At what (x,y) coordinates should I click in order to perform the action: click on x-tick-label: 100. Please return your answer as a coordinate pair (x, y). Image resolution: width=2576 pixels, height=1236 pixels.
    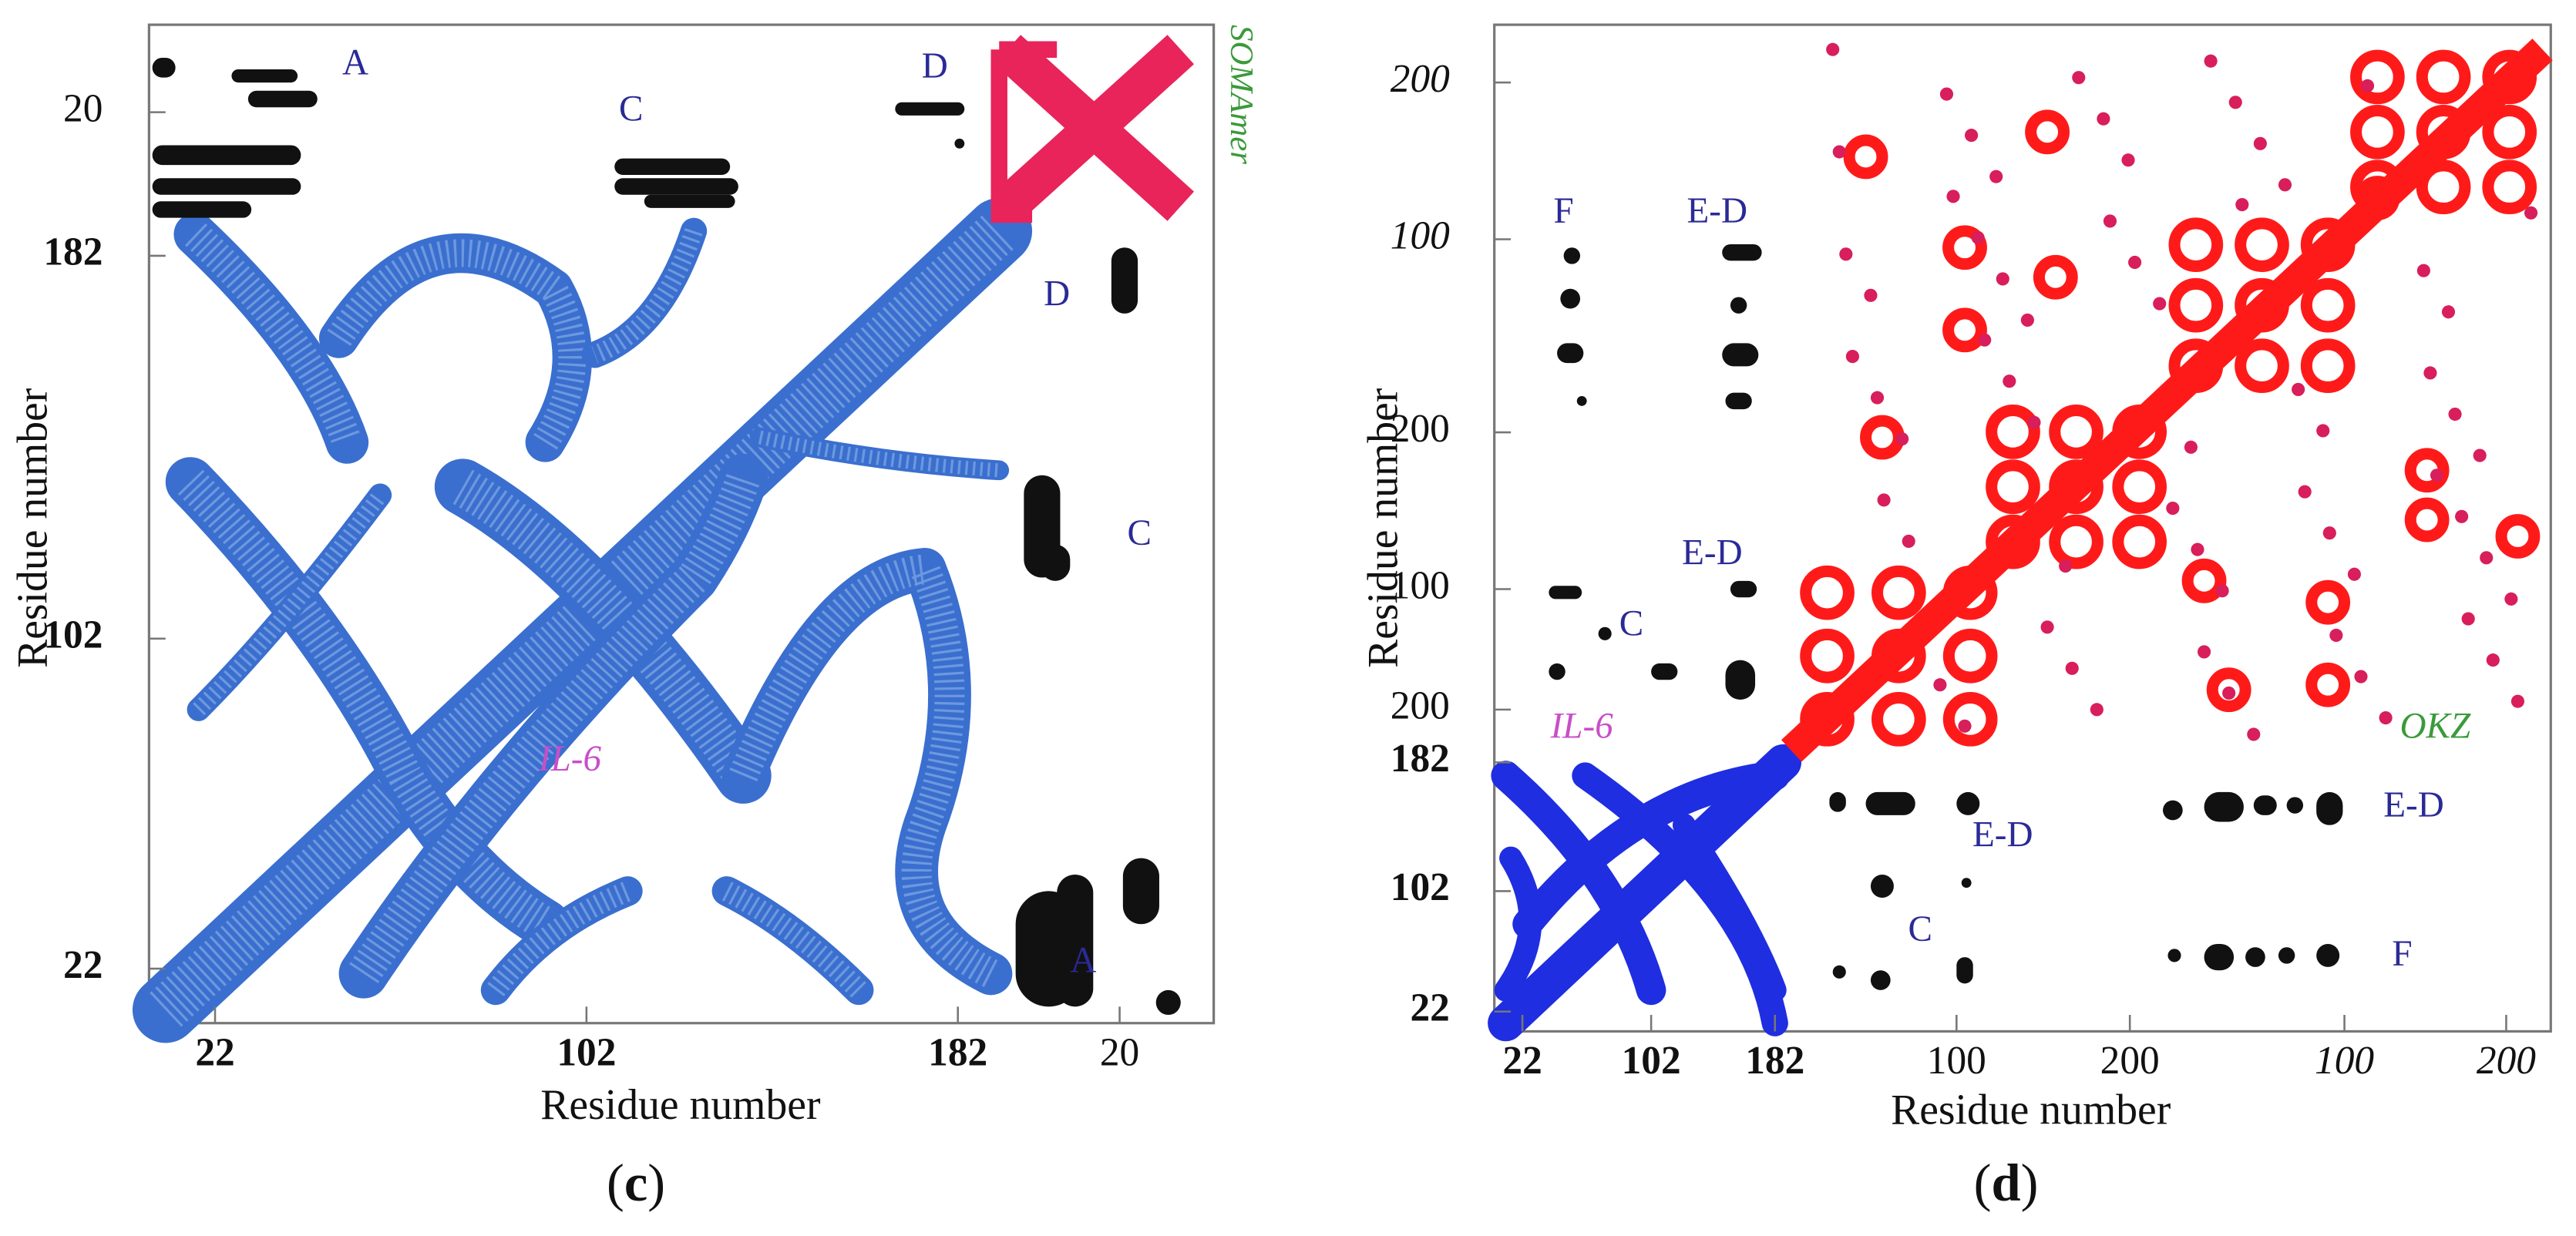
    Looking at the image, I should click on (1956, 1061).